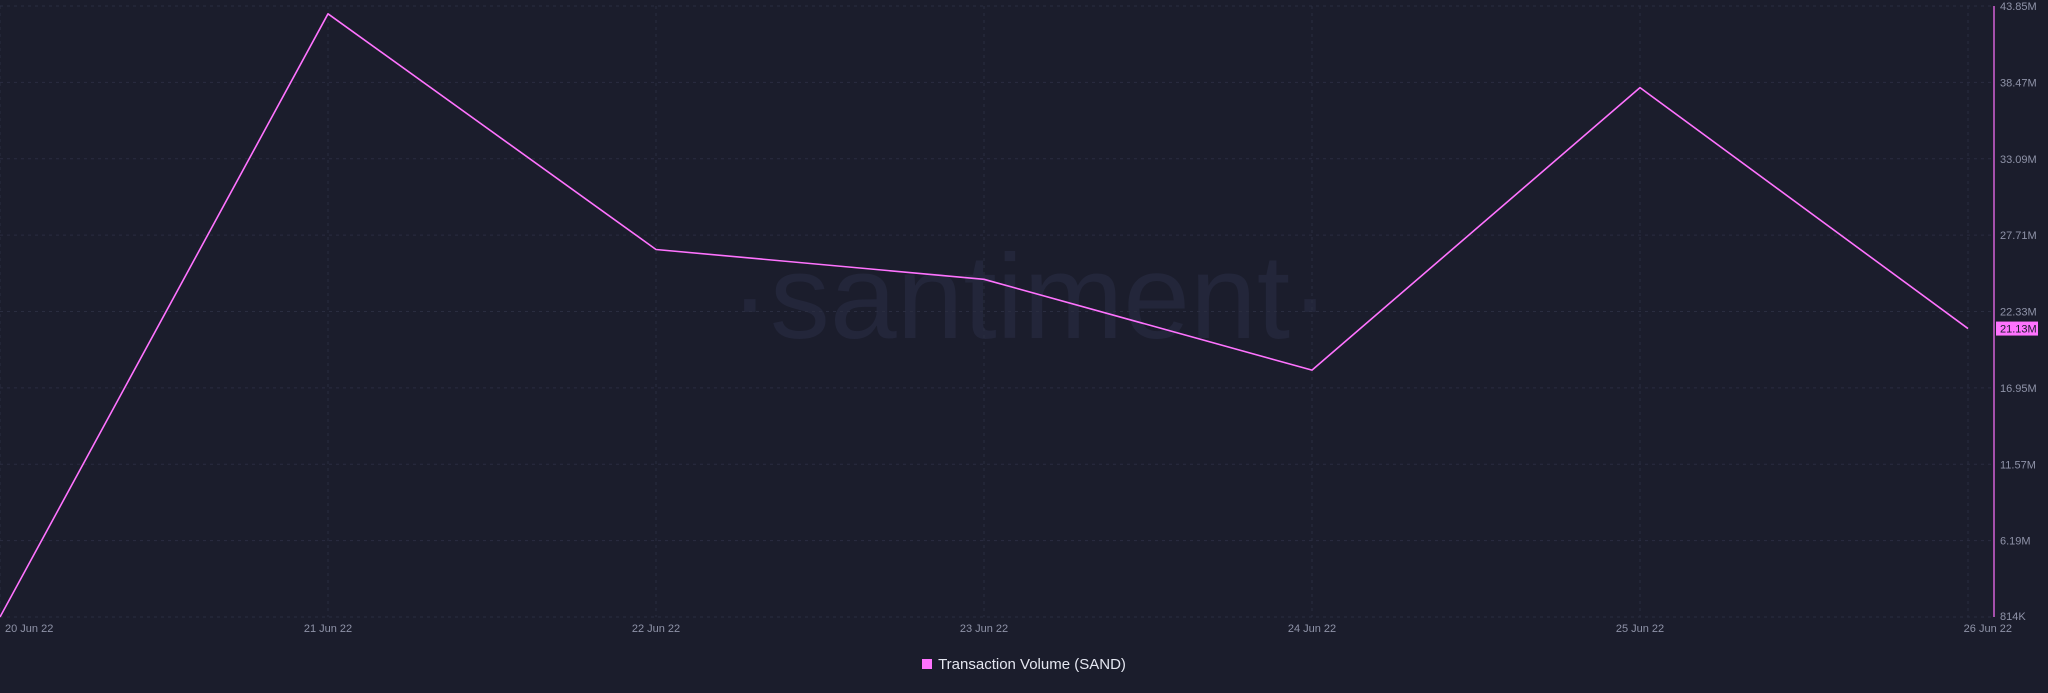  I want to click on x-tick-label: 26 Jun 22, so click(1988, 629).